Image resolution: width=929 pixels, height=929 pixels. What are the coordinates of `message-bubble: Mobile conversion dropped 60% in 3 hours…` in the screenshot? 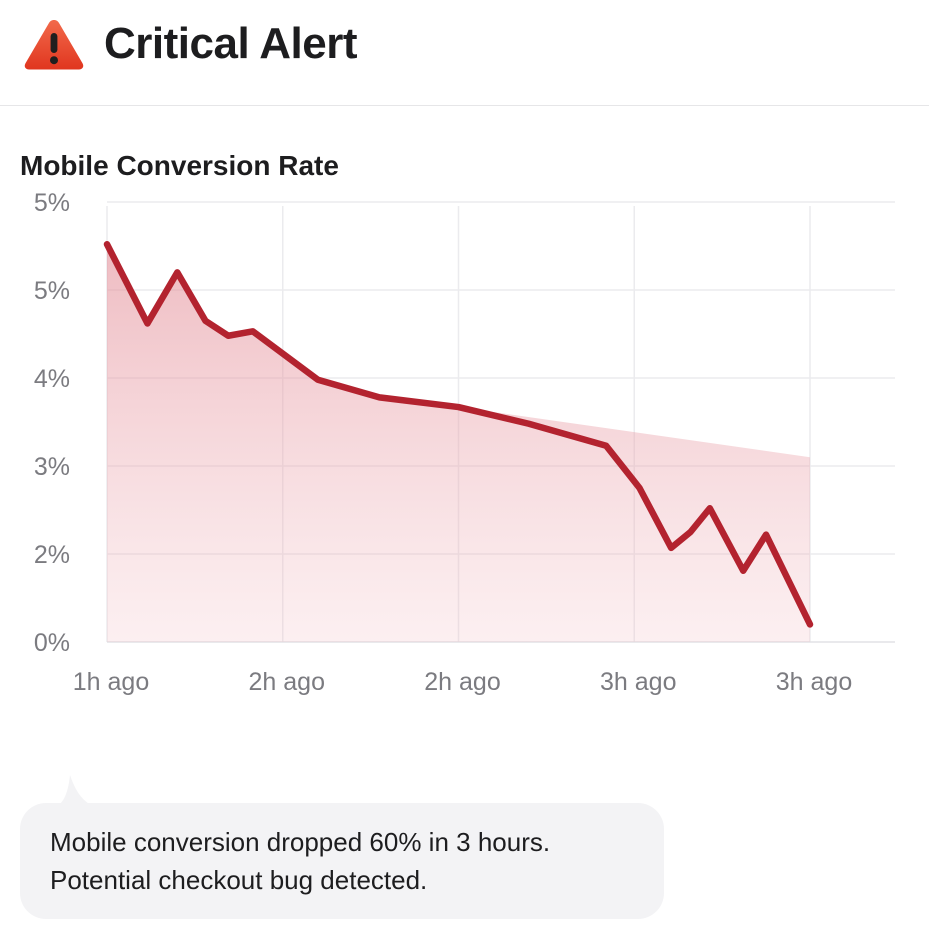 It's located at (342, 861).